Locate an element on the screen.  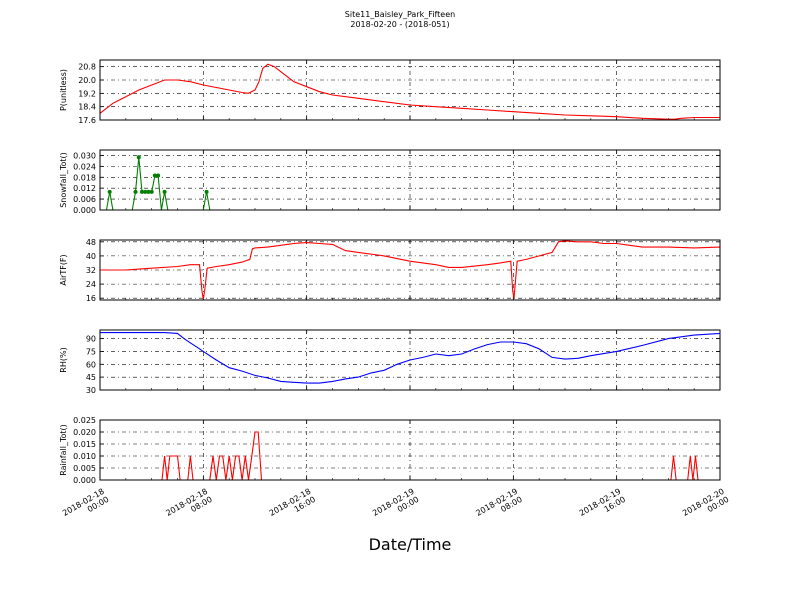
y-axis-label: Rainfall_Tot() is located at coordinates (63, 450).